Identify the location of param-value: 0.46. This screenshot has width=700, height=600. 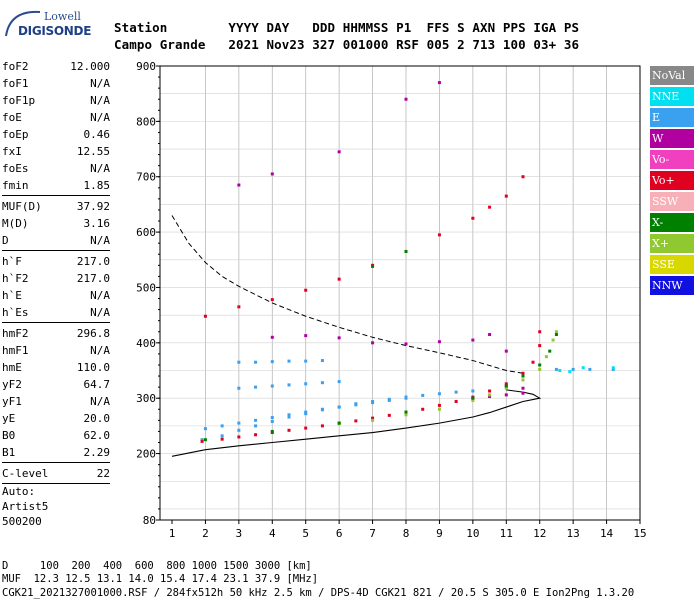
(97, 134).